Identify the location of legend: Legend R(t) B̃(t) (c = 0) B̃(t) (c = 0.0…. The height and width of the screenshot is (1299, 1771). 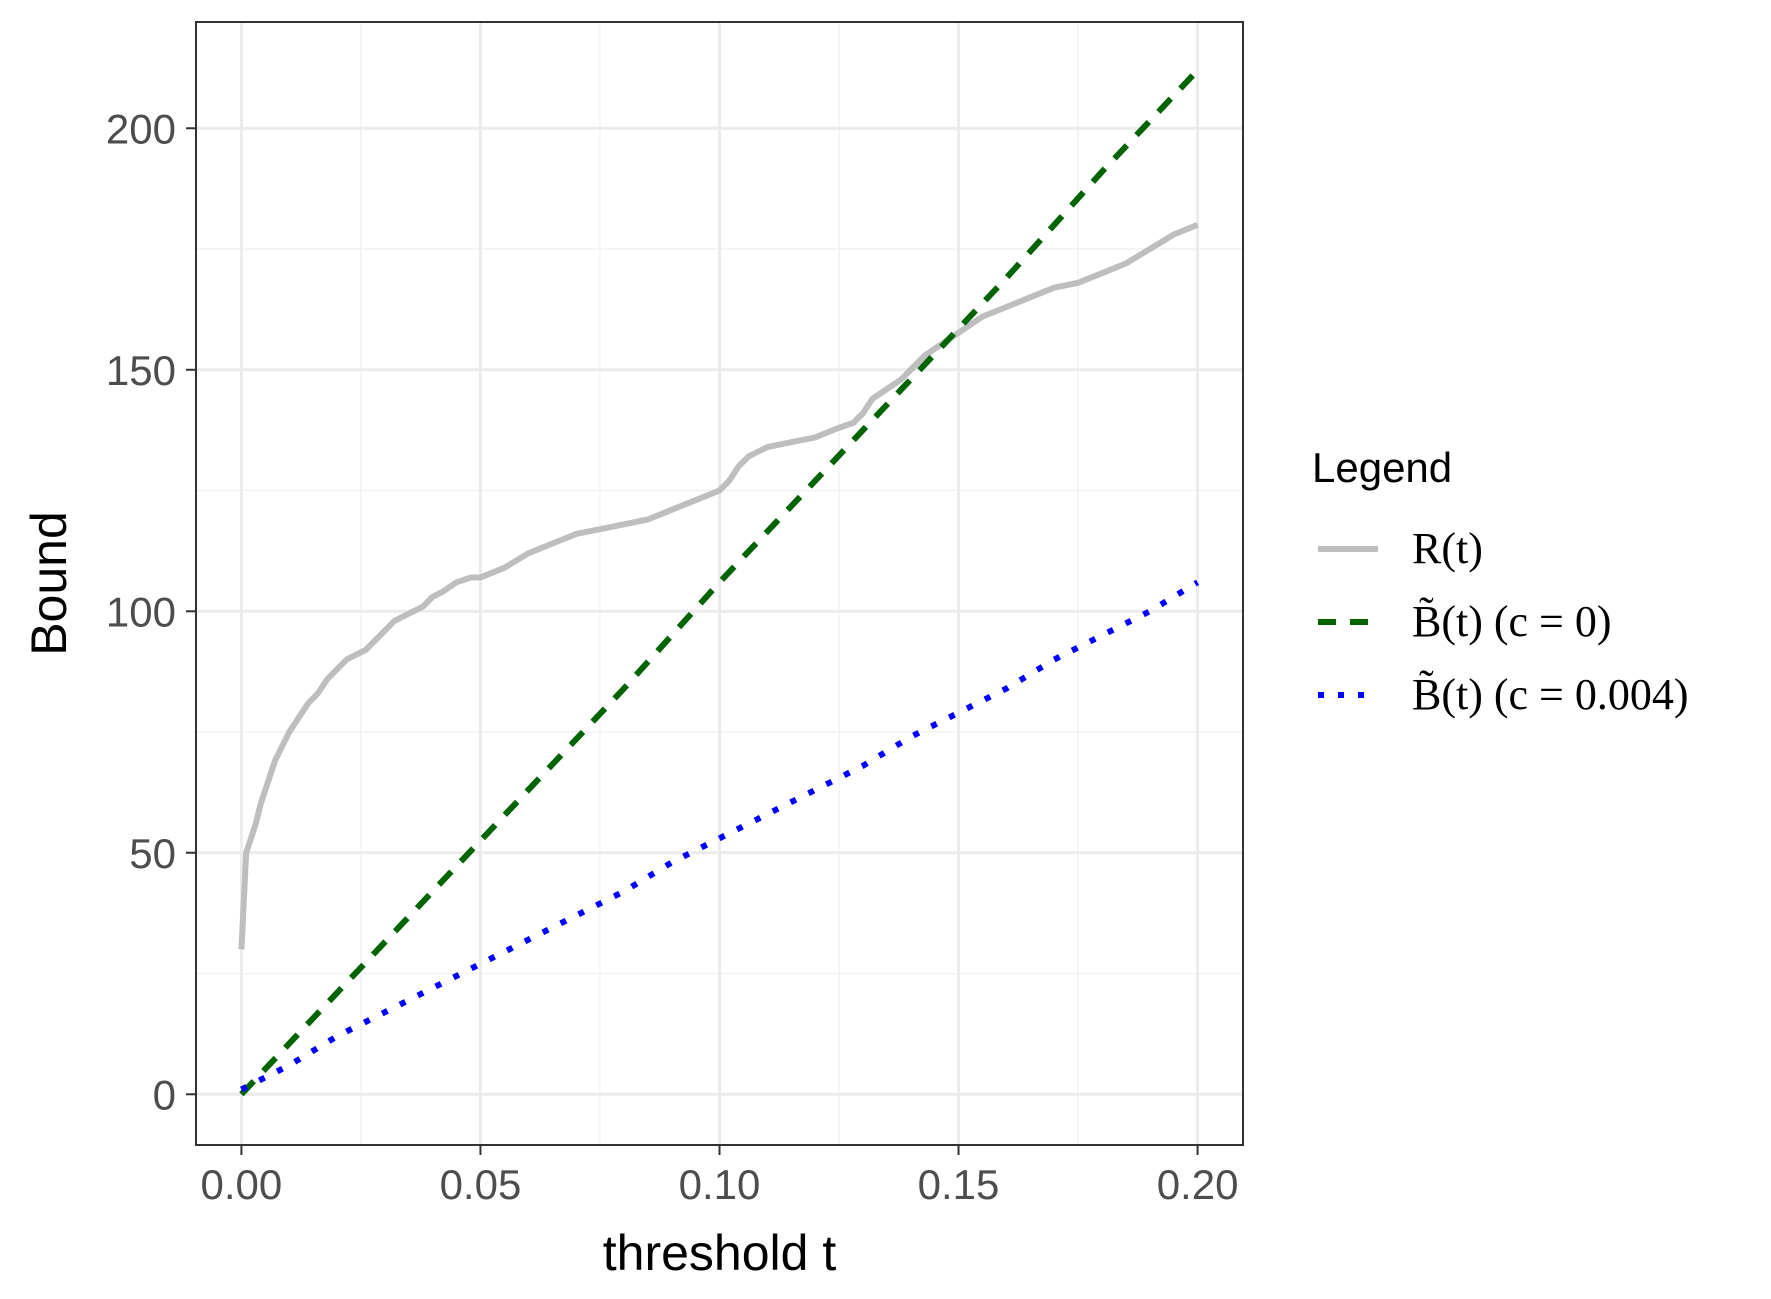
(1500, 581).